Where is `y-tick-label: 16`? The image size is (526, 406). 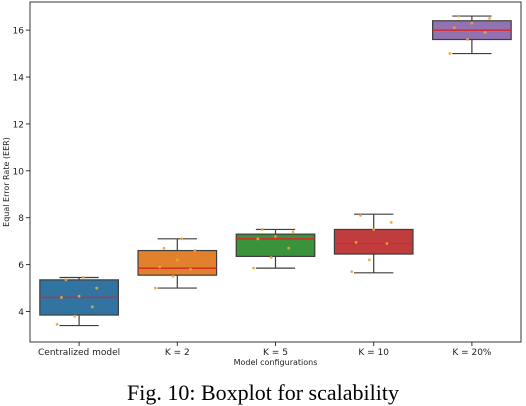
y-tick-label: 16 is located at coordinates (19, 32).